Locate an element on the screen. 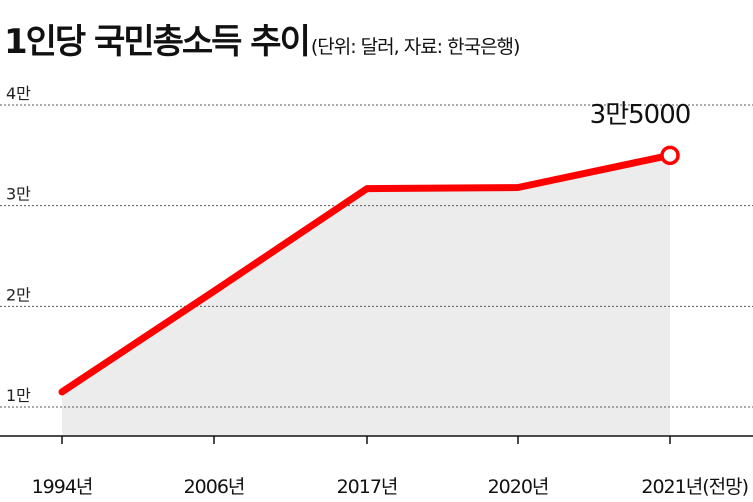 The image size is (753, 502). y-tick-label: 1만 is located at coordinates (18, 395).